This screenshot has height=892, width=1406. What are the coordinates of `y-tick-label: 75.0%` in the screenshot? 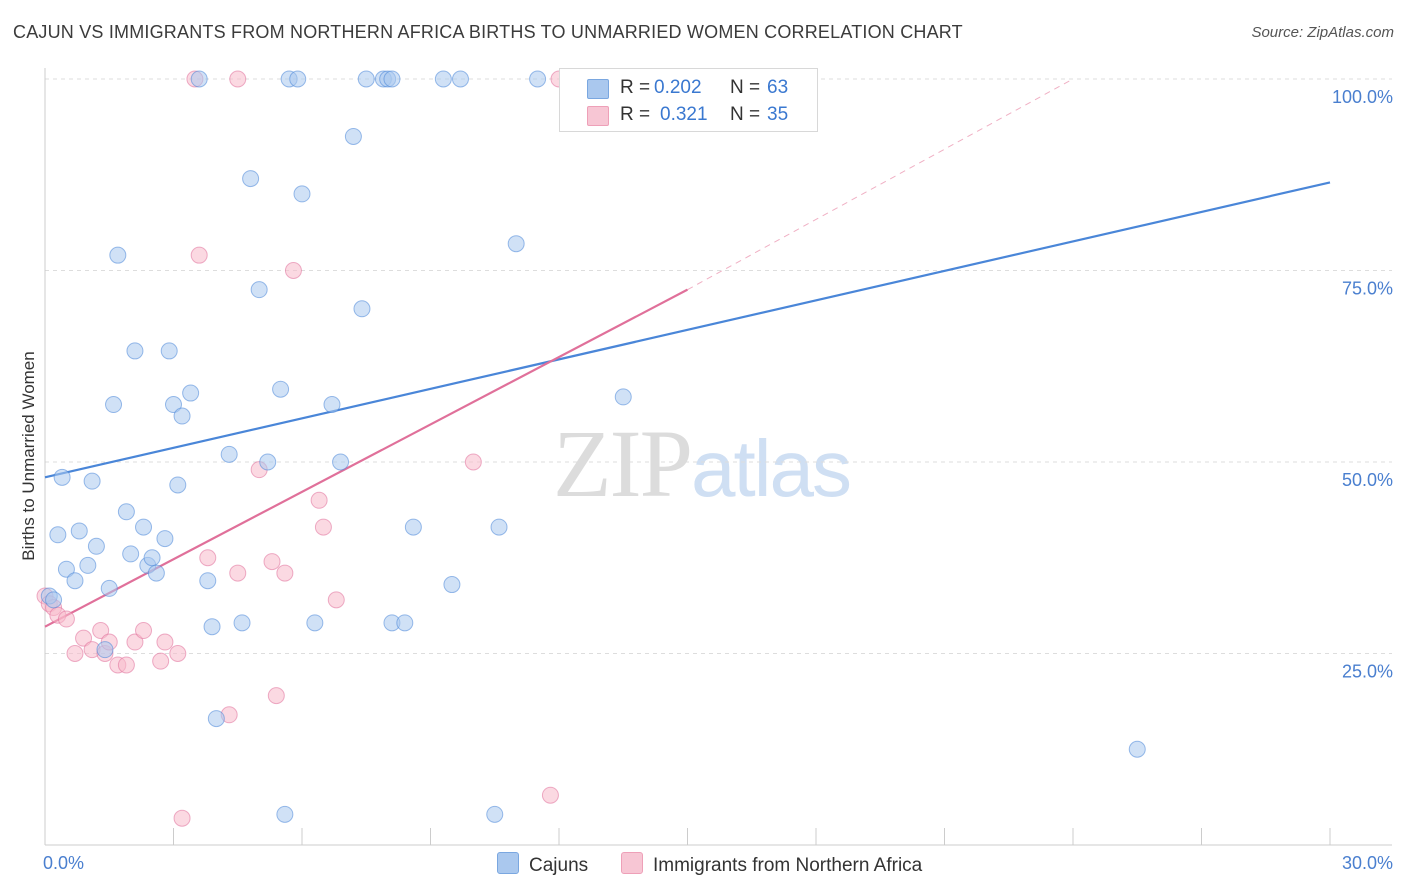 It's located at (1367, 289).